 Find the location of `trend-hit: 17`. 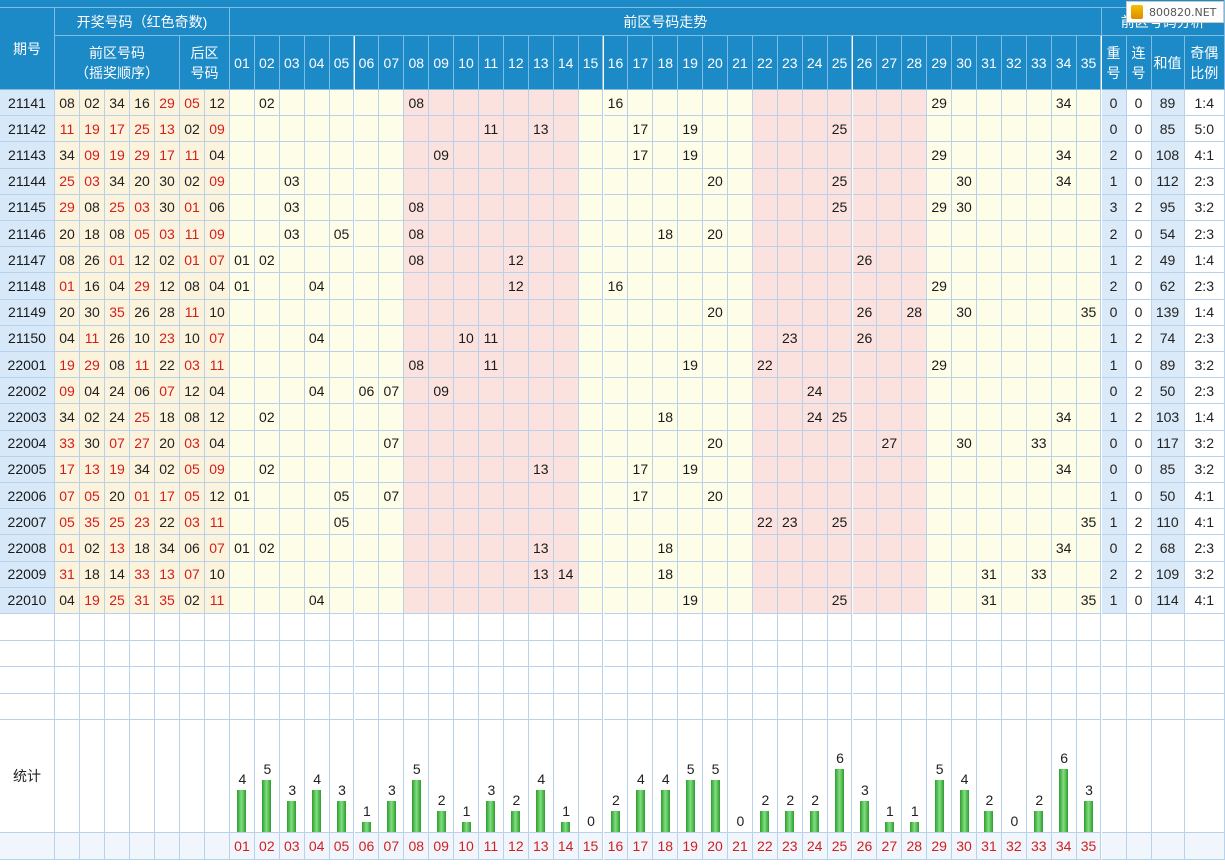

trend-hit: 17 is located at coordinates (641, 155).